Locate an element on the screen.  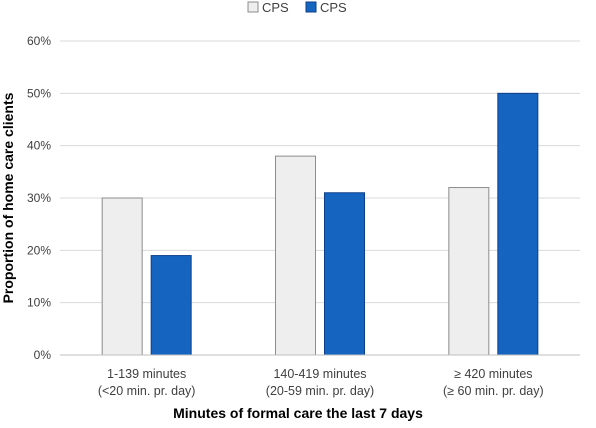
y-tick-label: 30% is located at coordinates (39, 198).